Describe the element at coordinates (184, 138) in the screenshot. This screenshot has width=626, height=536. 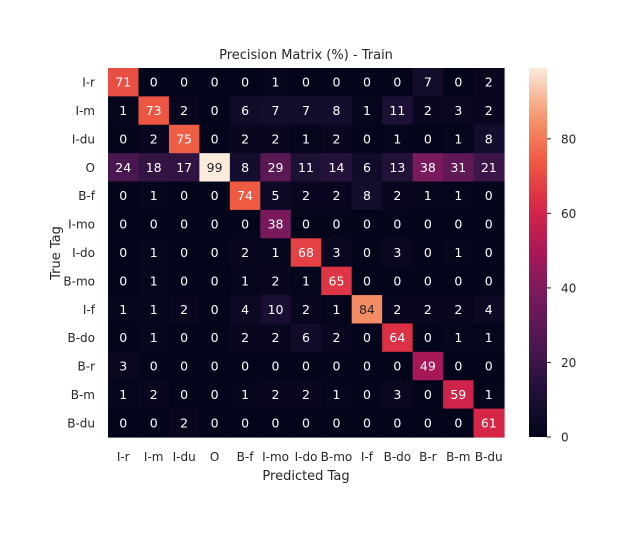
I see `heatmap-cell-label: 75` at that location.